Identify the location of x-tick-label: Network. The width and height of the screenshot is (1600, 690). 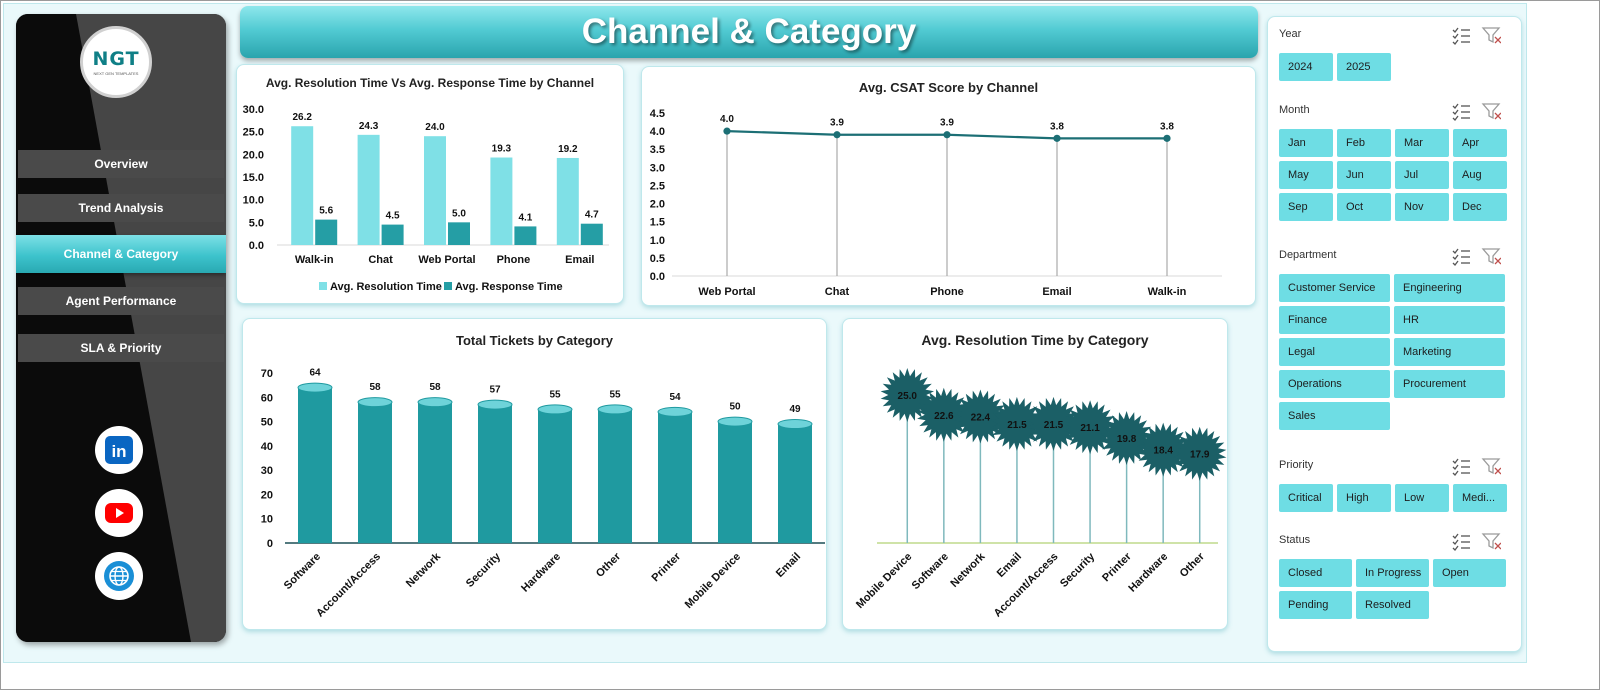
(424, 570).